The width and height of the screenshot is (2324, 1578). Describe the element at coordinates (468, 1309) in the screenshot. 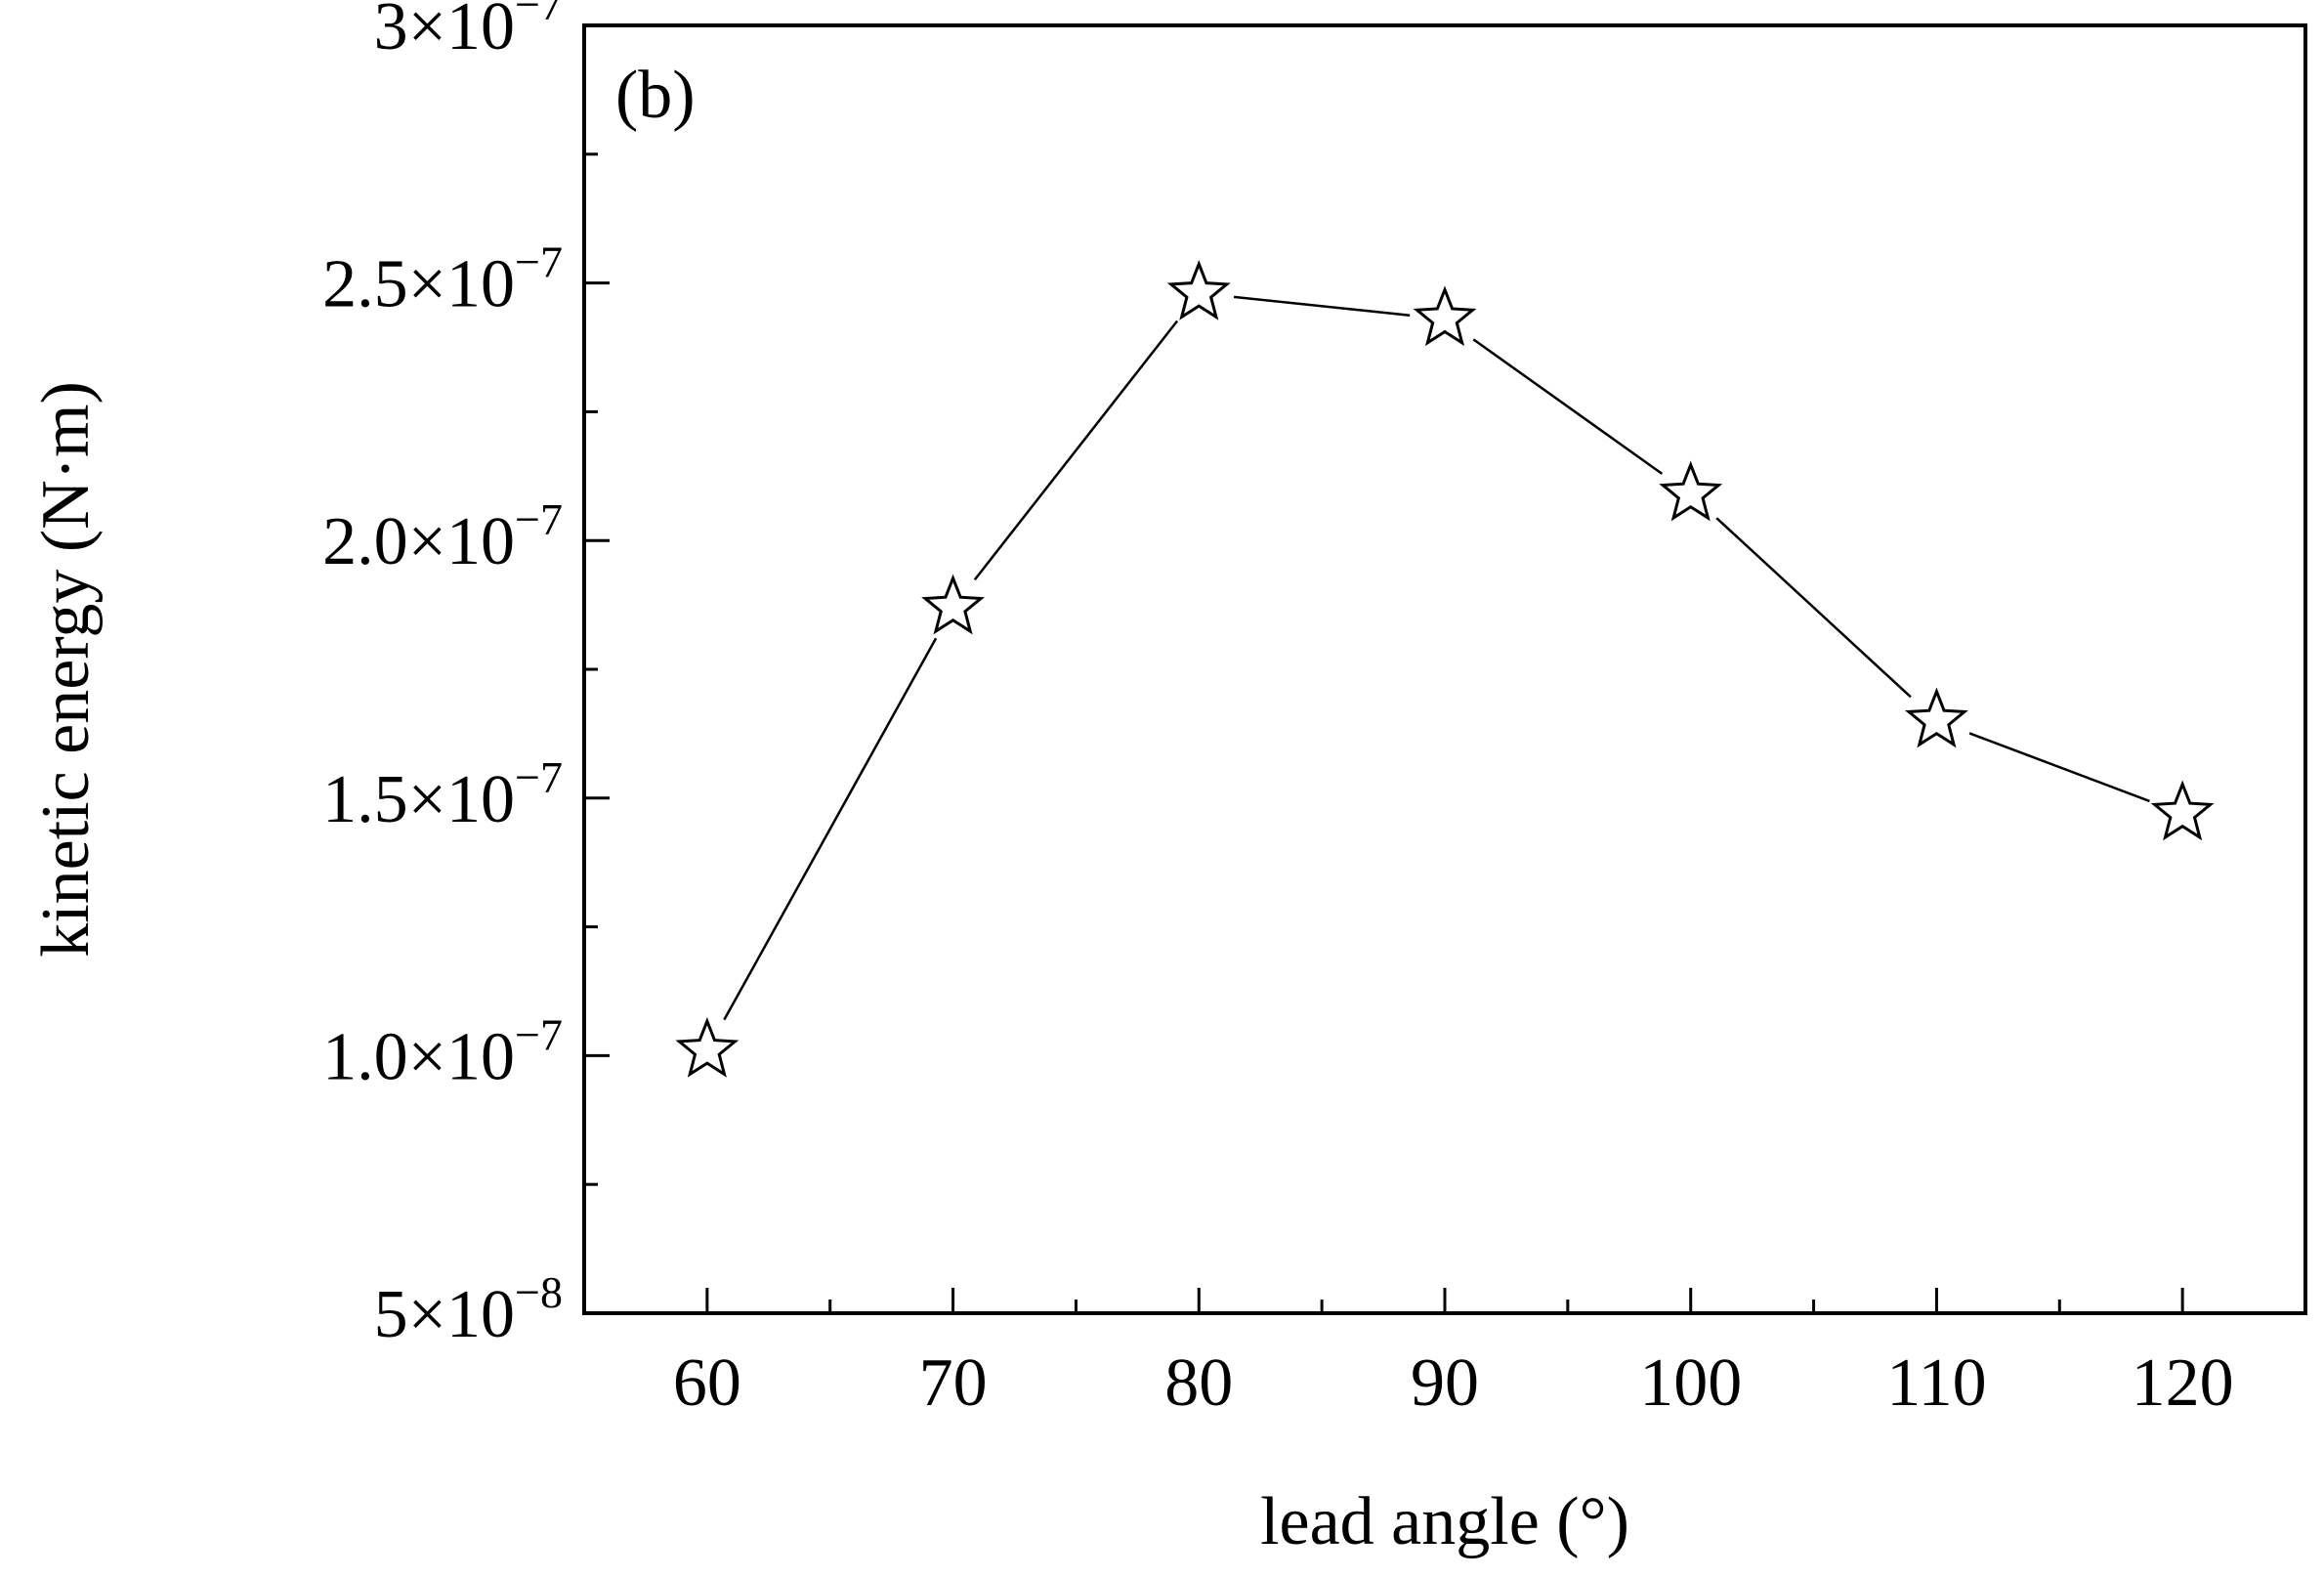

I see `y-tick-label: 5×10⁻⁸` at that location.